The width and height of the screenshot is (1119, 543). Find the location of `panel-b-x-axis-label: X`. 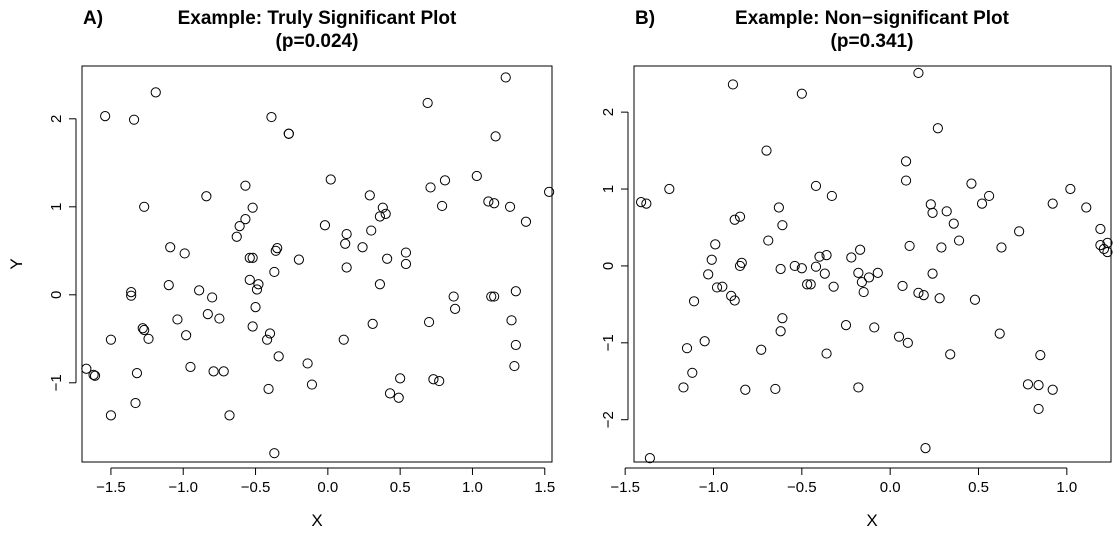

panel-b-x-axis-label: X is located at coordinates (871, 520).